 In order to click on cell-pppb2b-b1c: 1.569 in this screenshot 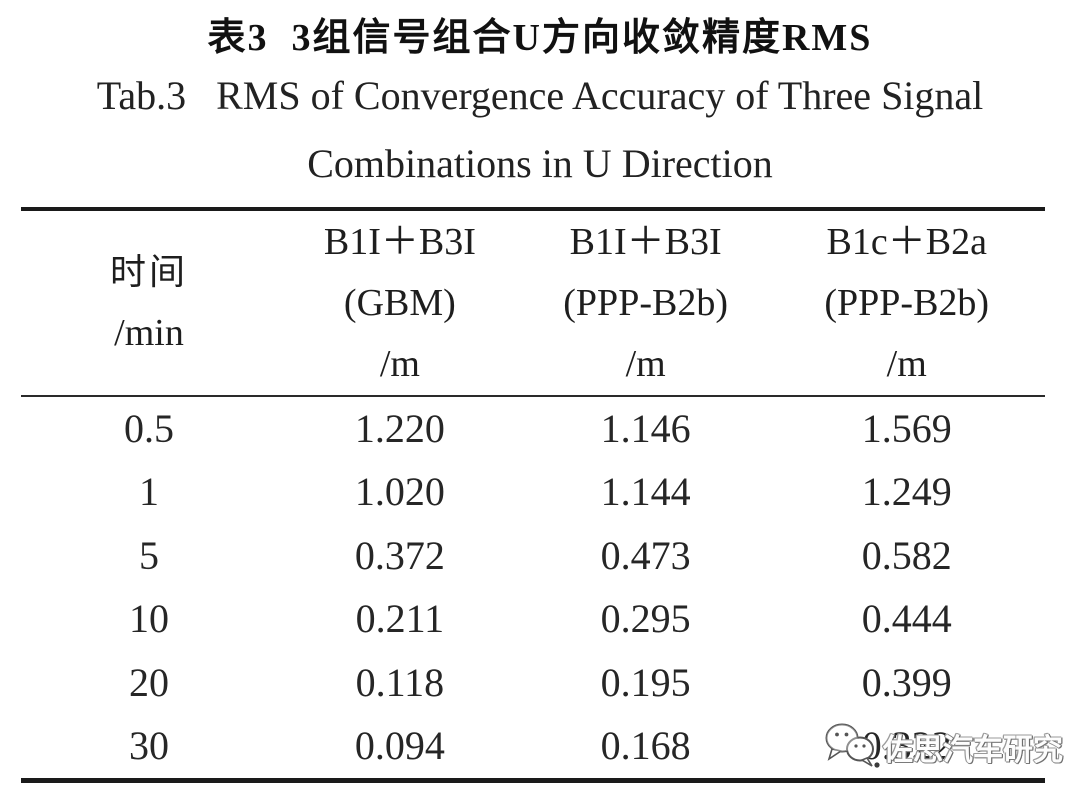, I will do `click(906, 428)`.